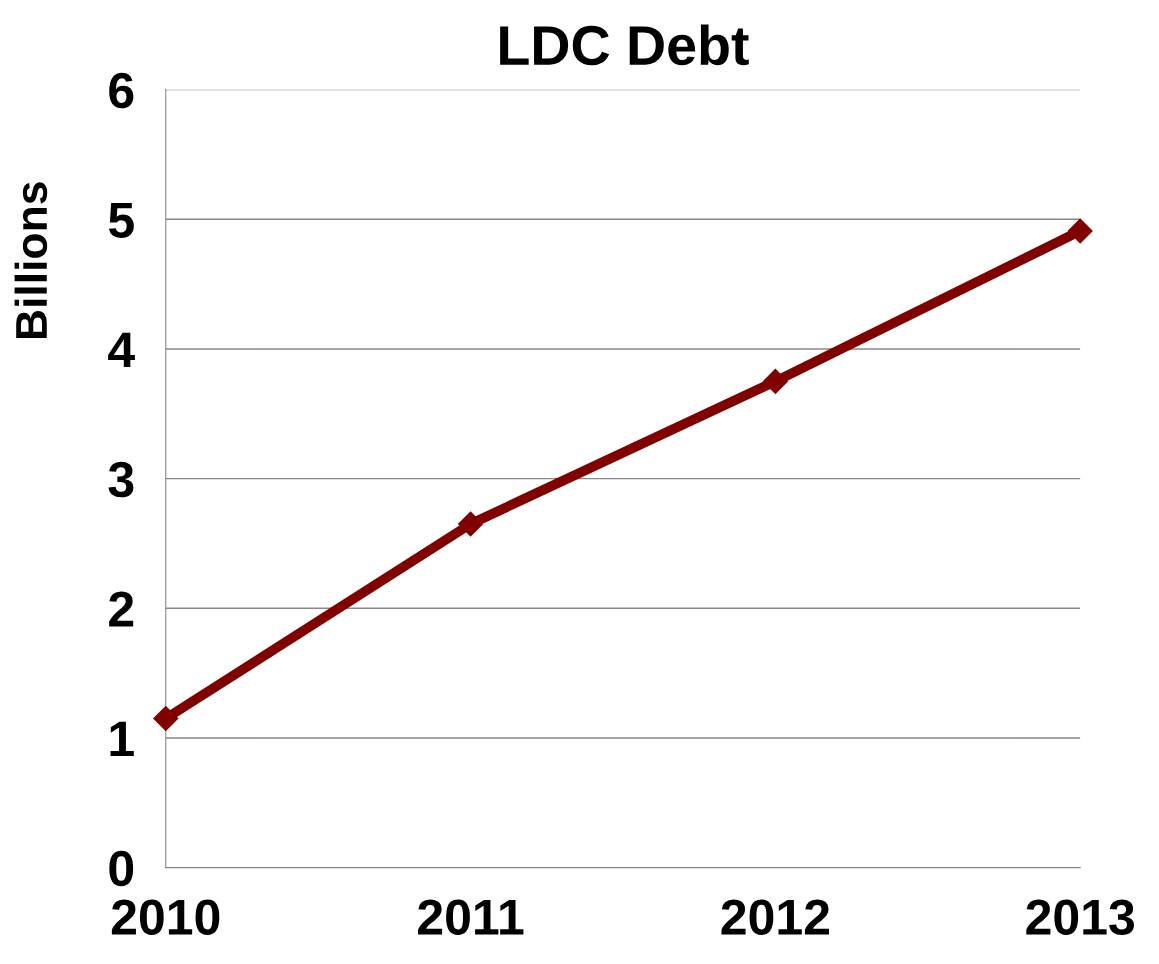 The image size is (1159, 964). Describe the element at coordinates (471, 917) in the screenshot. I see `x-tick-label: 2011` at that location.